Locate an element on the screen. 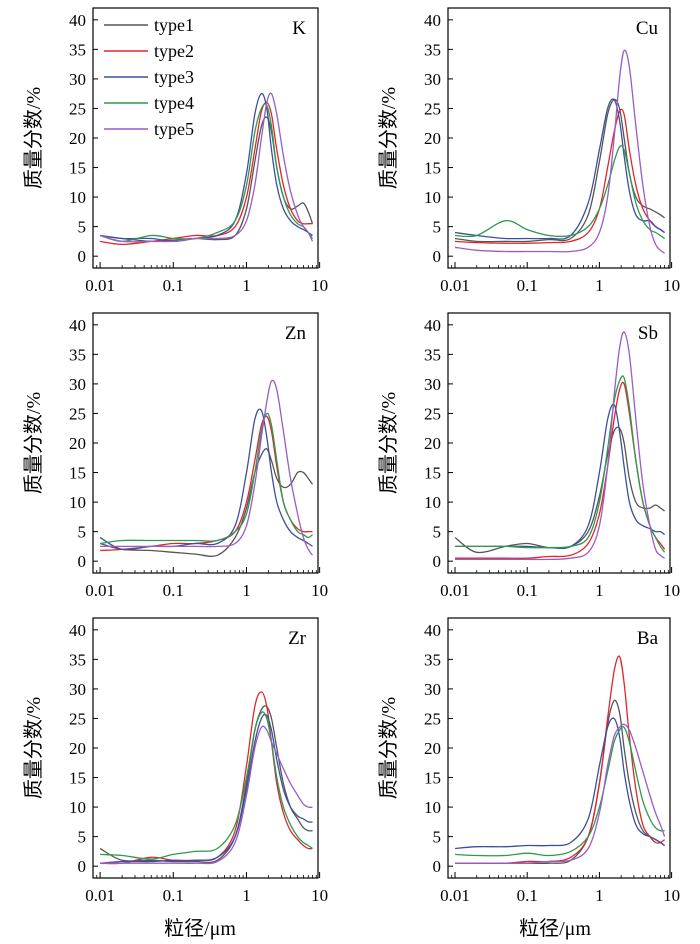  legend-label: type2 is located at coordinates (174, 51).